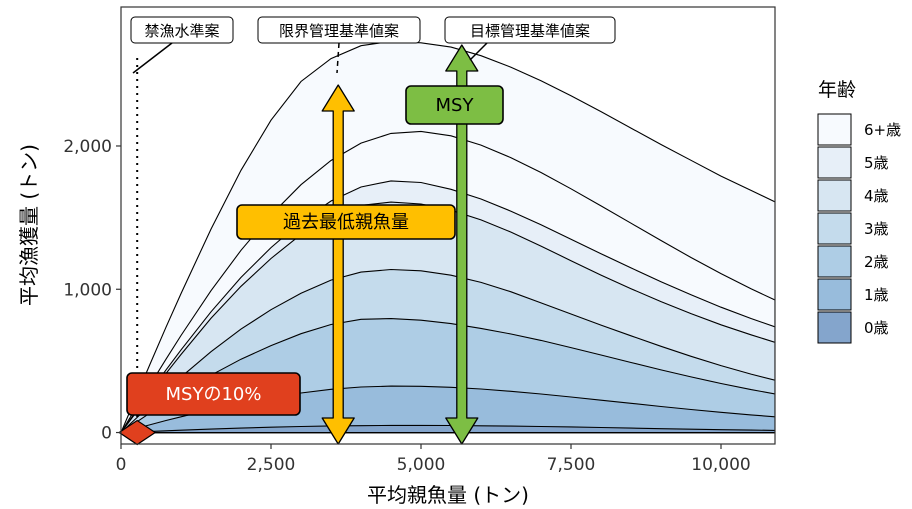 The width and height of the screenshot is (912, 509). What do you see at coordinates (876, 229) in the screenshot?
I see `legend-label: 3歳` at bounding box center [876, 229].